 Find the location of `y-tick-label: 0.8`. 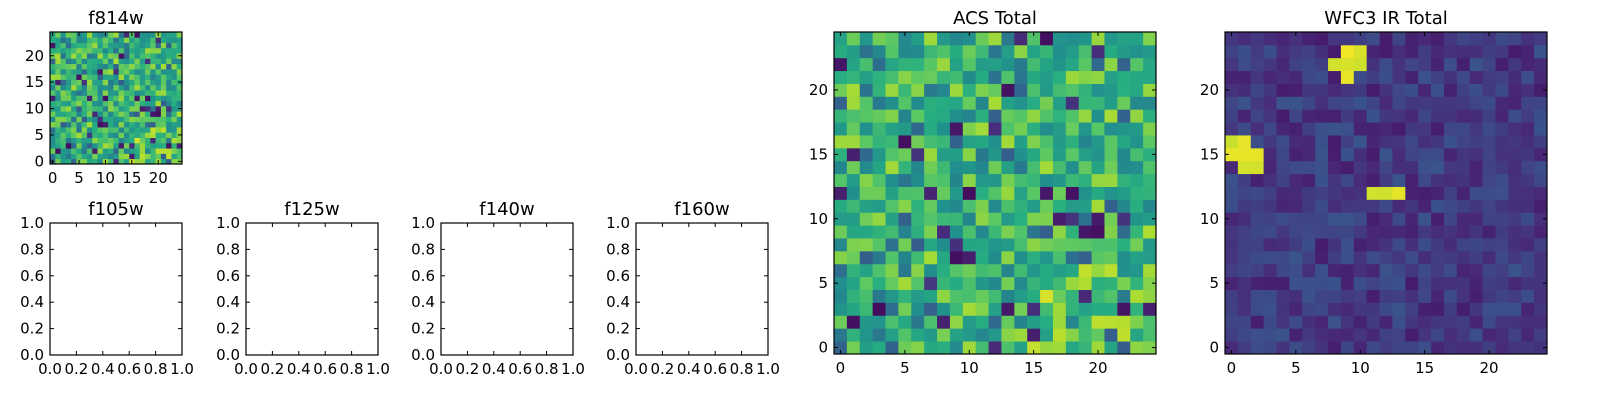

y-tick-label: 0.8 is located at coordinates (618, 249).